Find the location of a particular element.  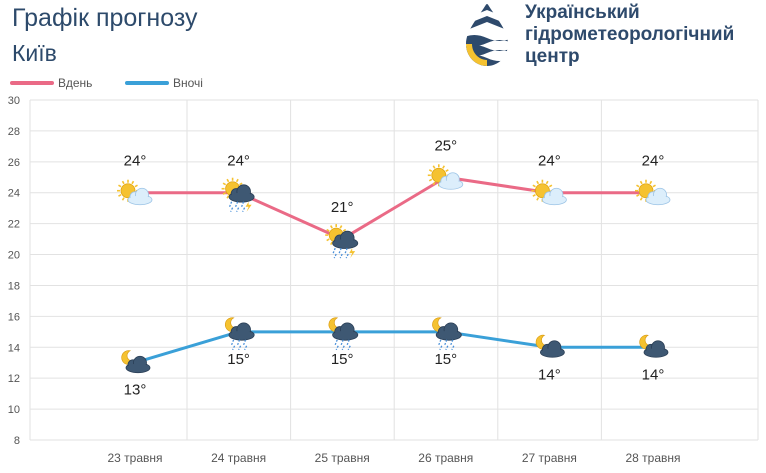

y-tick-label: 22 is located at coordinates (14, 225).